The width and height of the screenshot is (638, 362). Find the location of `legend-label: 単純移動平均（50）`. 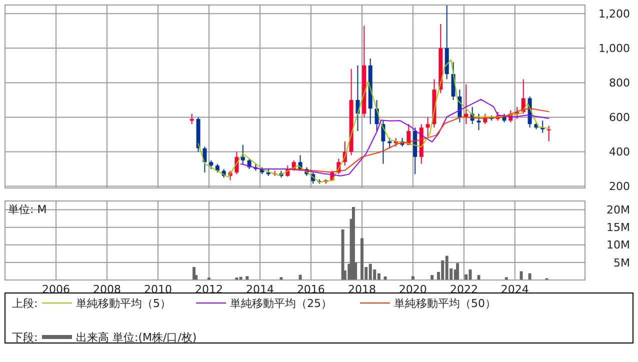

legend-label: 単純移動平均（50） is located at coordinates (445, 303).